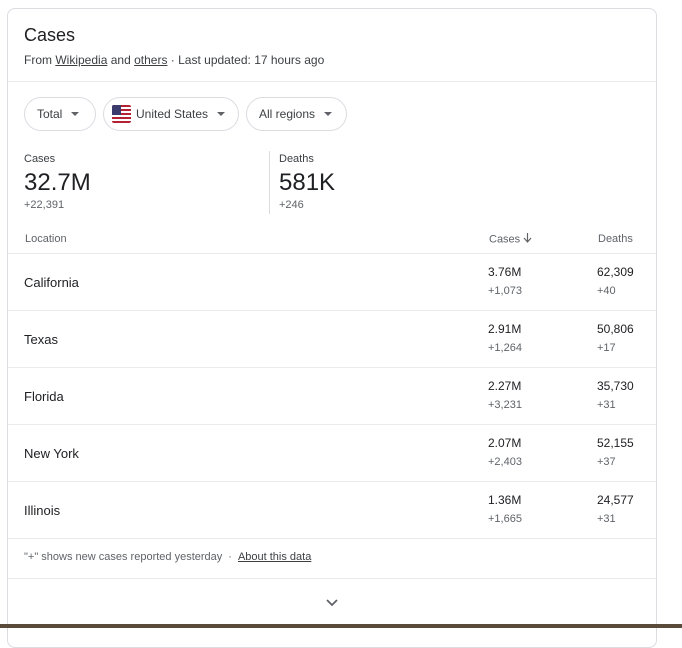  What do you see at coordinates (274, 557) in the screenshot?
I see `about-data-link: About this data` at bounding box center [274, 557].